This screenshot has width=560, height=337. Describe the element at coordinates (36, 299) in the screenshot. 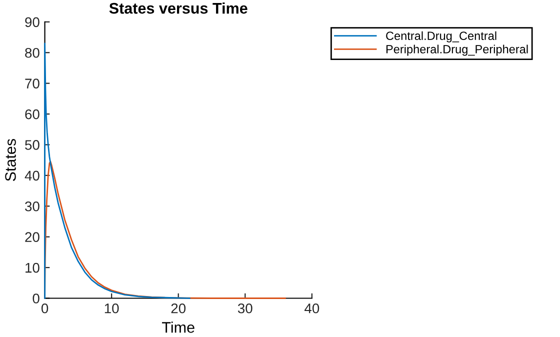

I see `y-tick-label: 0` at that location.